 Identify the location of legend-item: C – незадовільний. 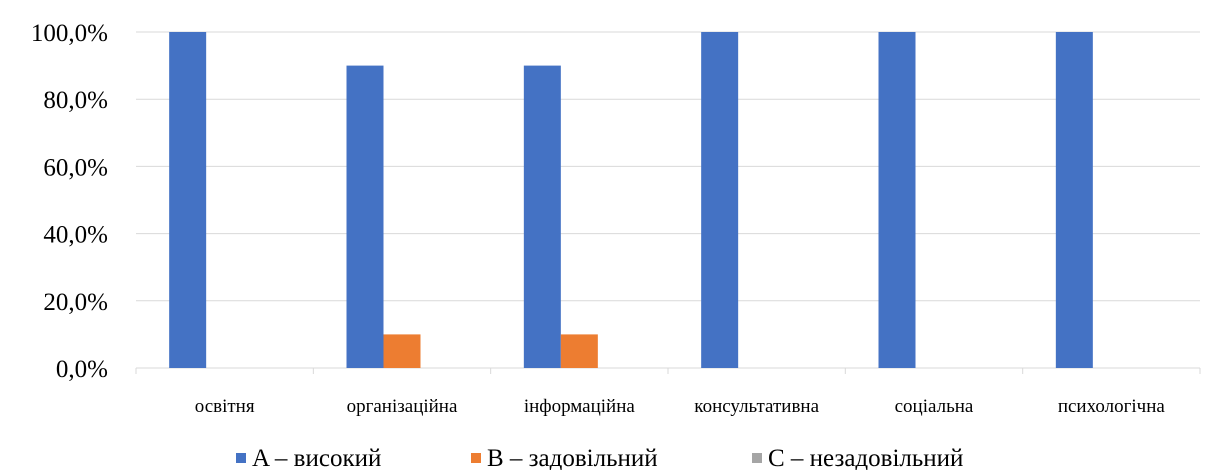
(857, 457).